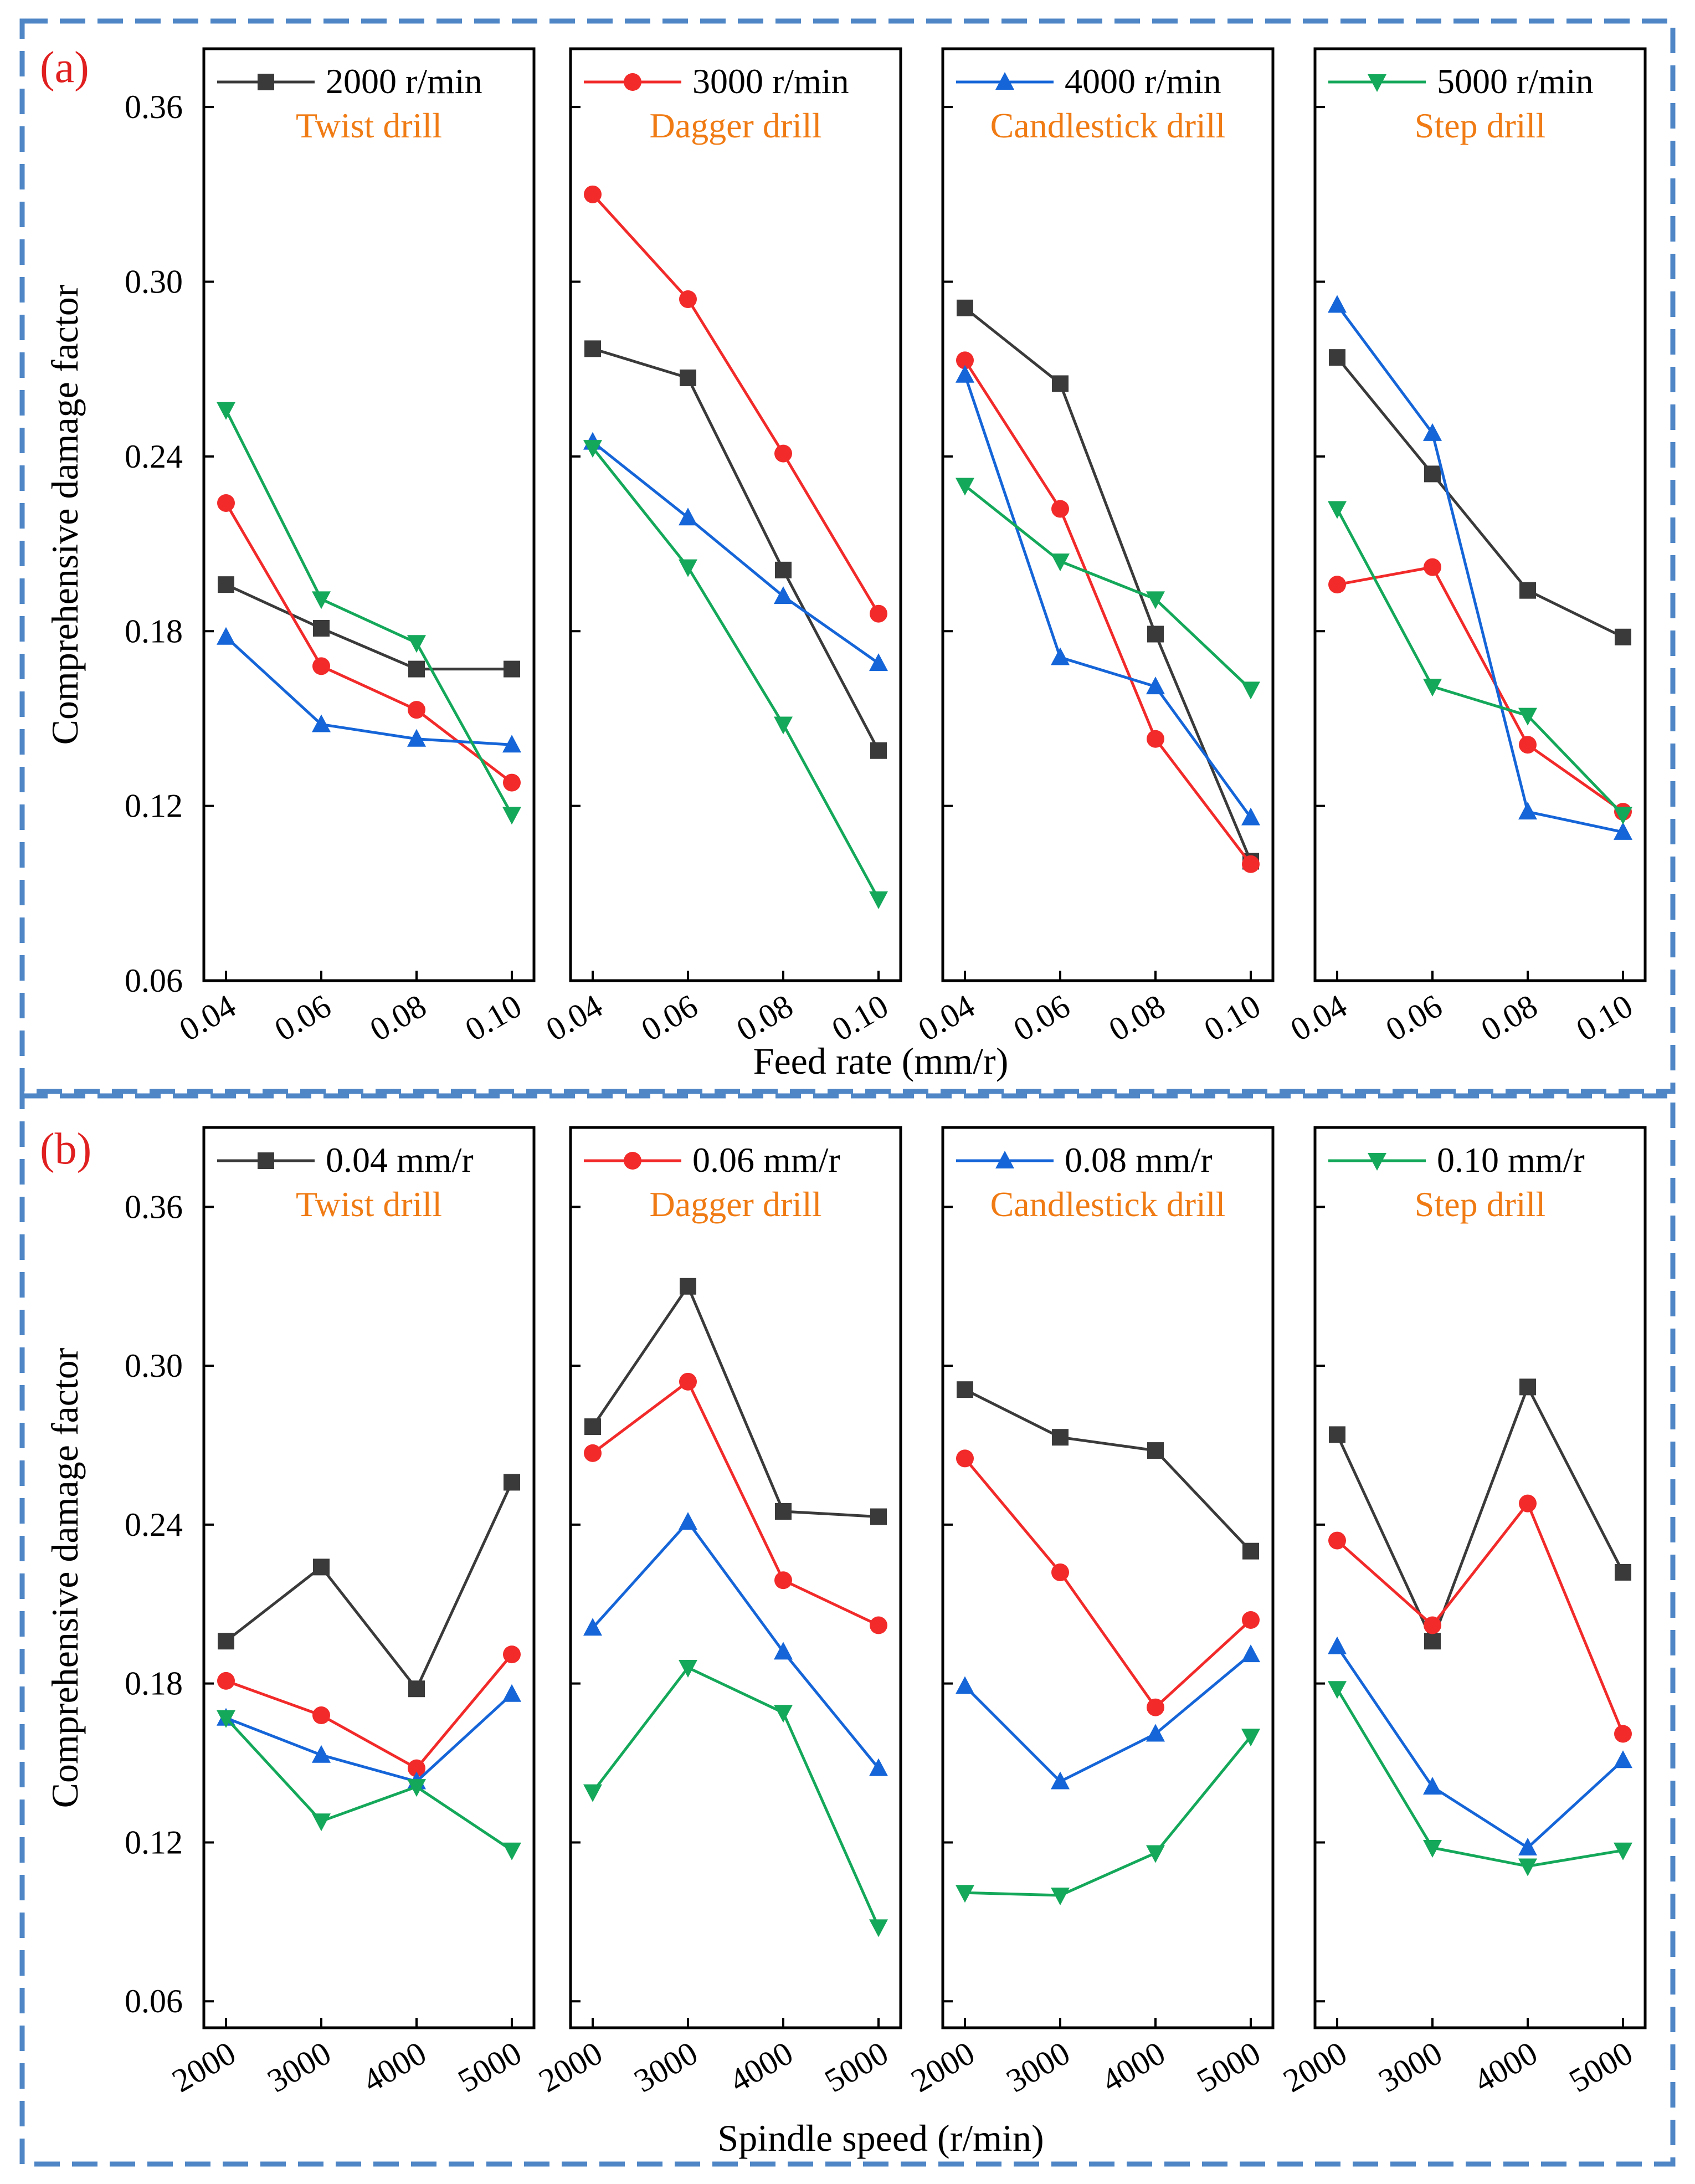 The width and height of the screenshot is (1695, 2184). I want to click on subplot-step-drill: 2000 3000 4000 5000 0.10 mm/r Step drill, so click(1462, 1612).